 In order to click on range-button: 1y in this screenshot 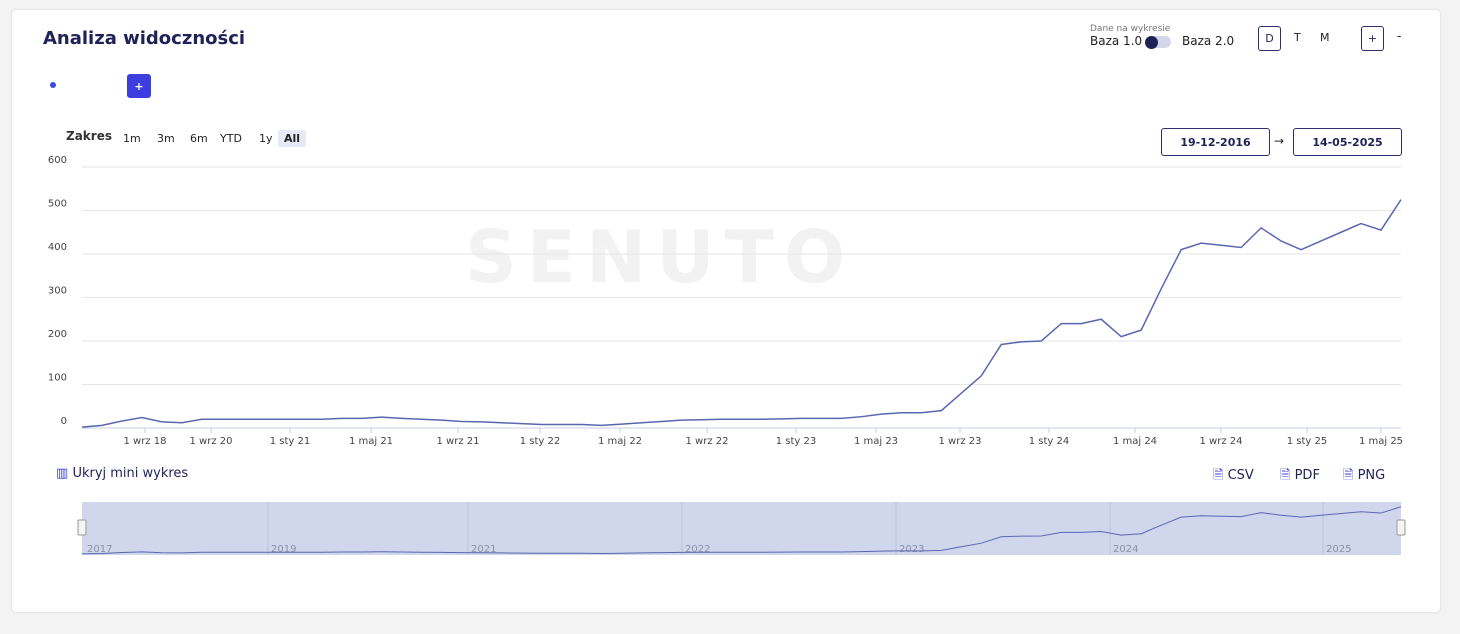, I will do `click(266, 138)`.